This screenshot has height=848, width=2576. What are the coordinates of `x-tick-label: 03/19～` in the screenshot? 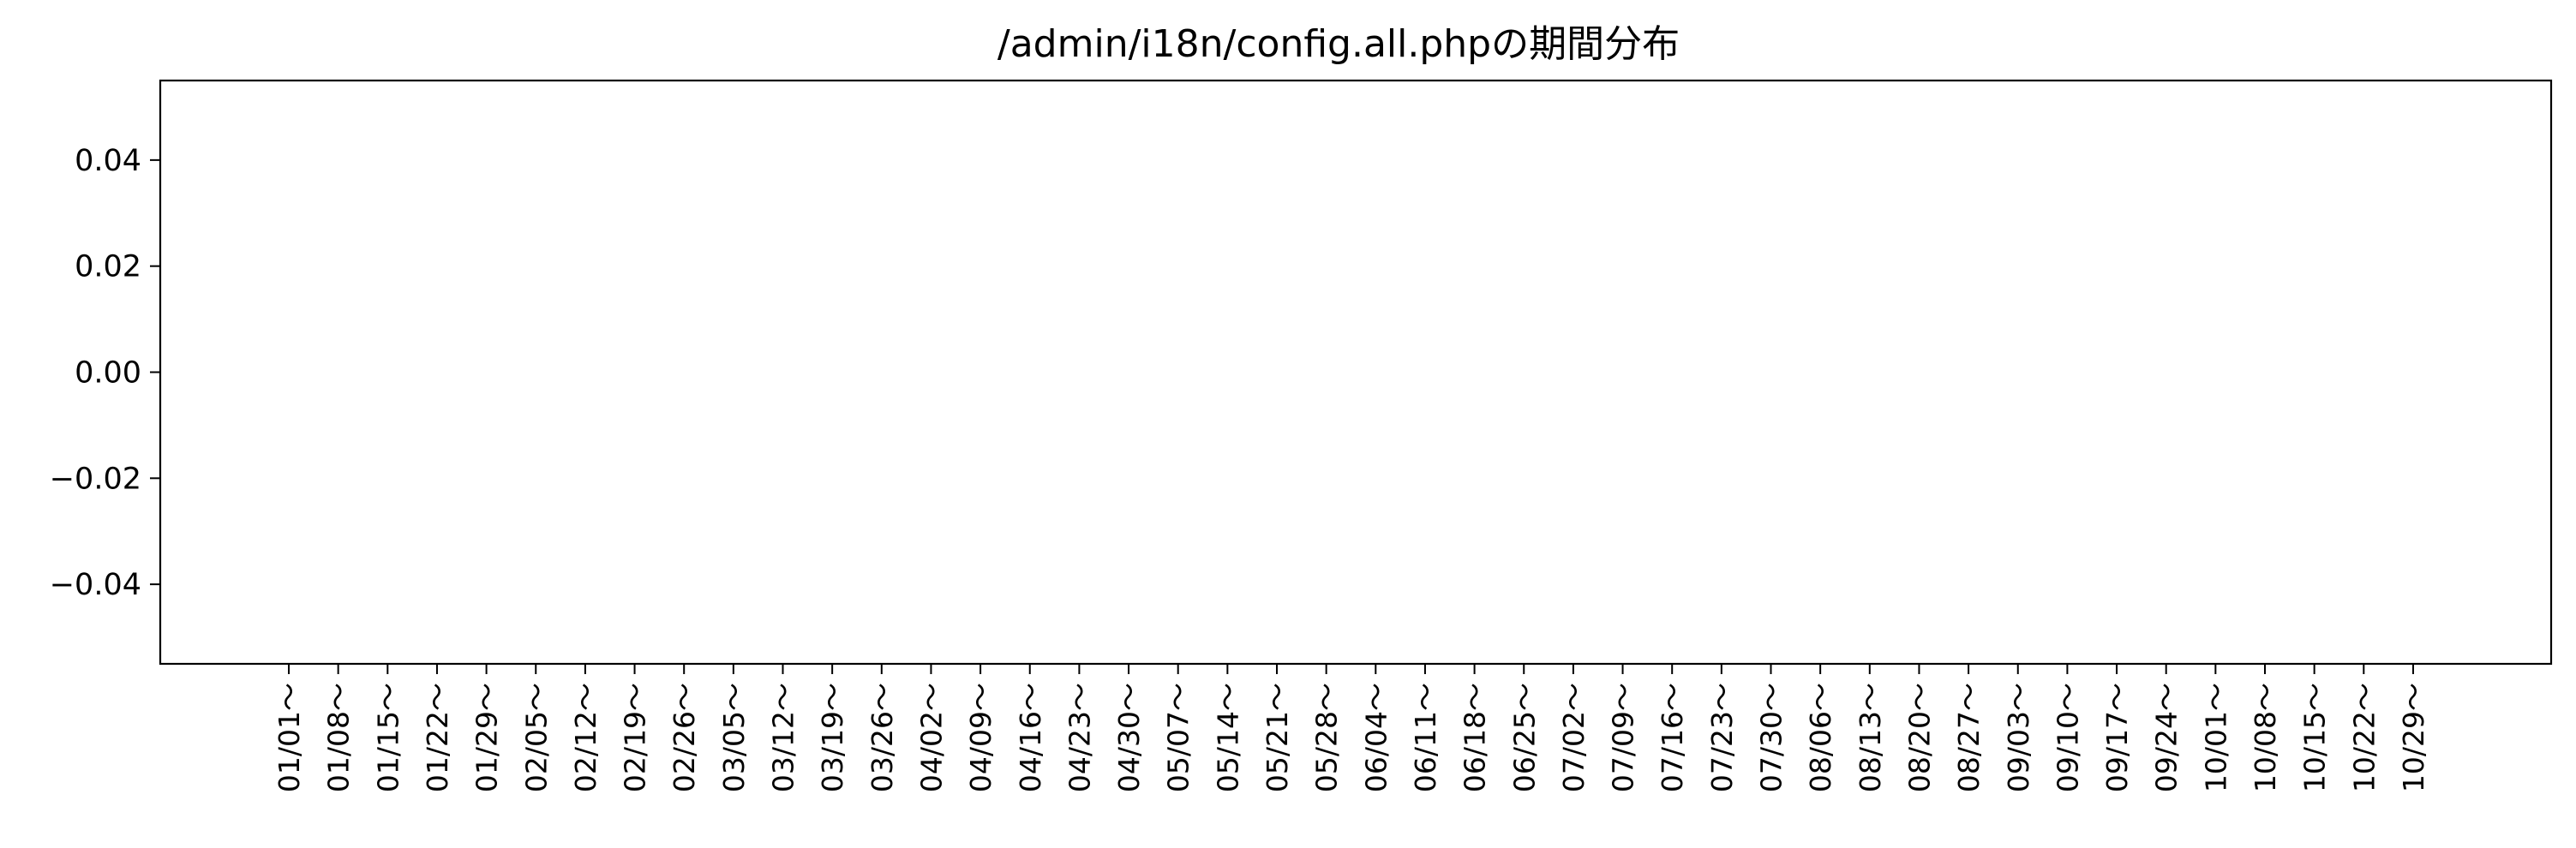 It's located at (832, 737).